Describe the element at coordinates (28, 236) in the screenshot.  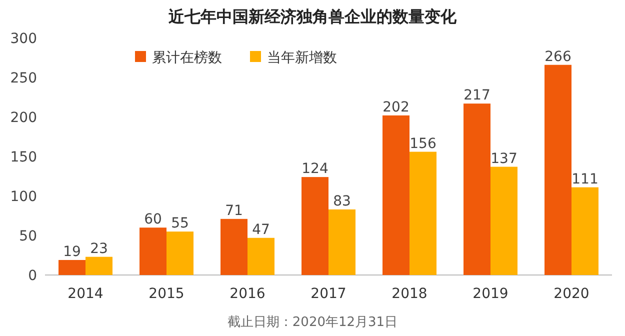
I see `y-tick-label: 50` at that location.